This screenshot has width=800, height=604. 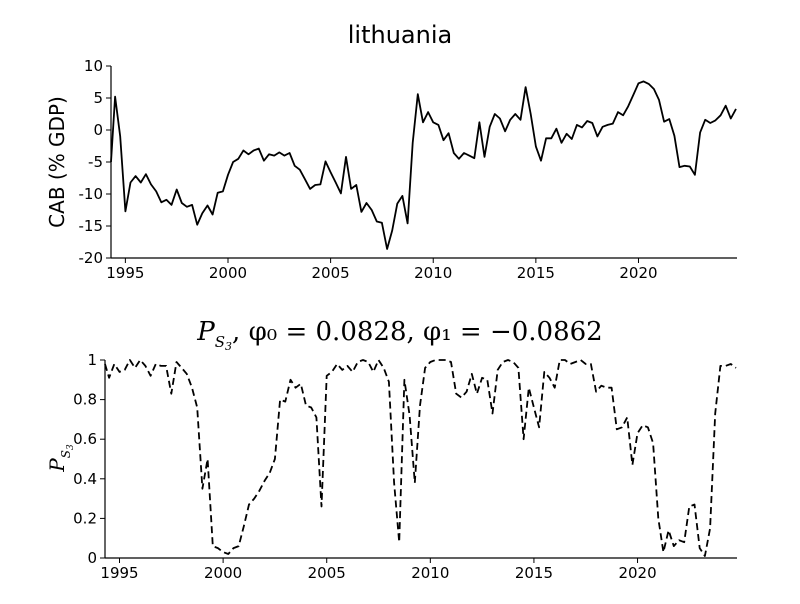 I want to click on cab-x-tick-label: 2015, so click(x=536, y=273).